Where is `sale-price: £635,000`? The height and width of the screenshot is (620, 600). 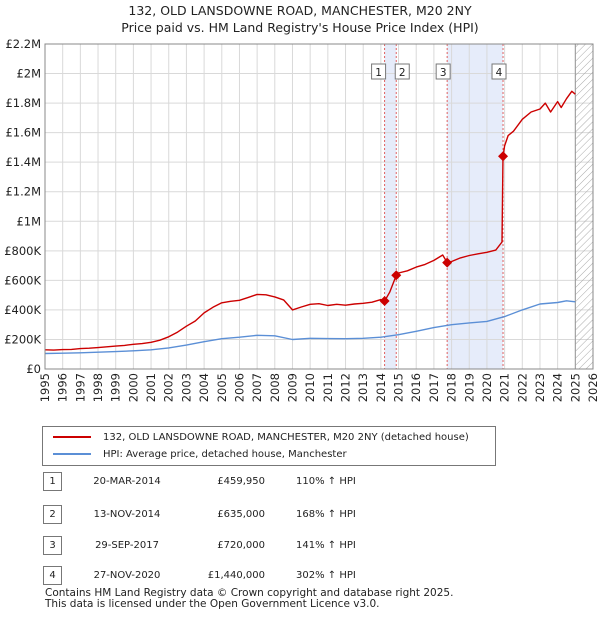
sale-price: £635,000 is located at coordinates (241, 514).